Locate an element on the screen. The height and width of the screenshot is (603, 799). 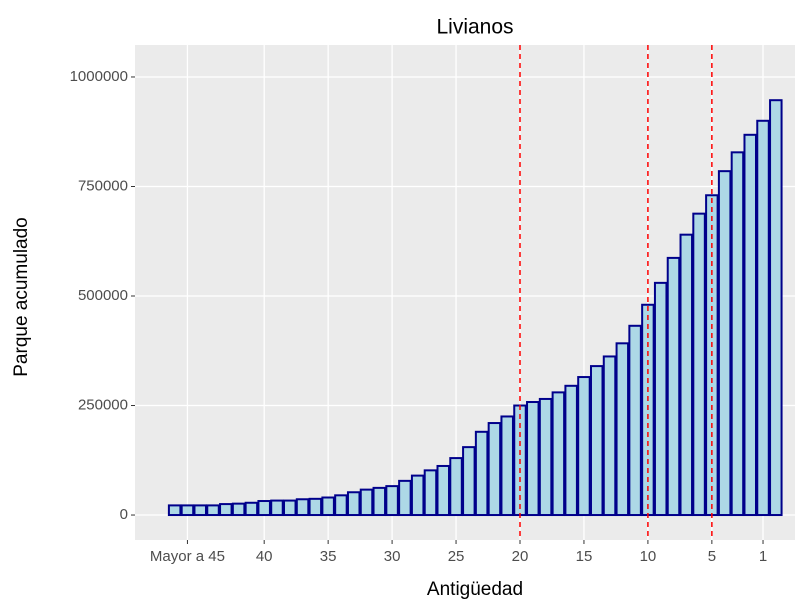
x-axis-label: Antigüedad is located at coordinates (475, 589).